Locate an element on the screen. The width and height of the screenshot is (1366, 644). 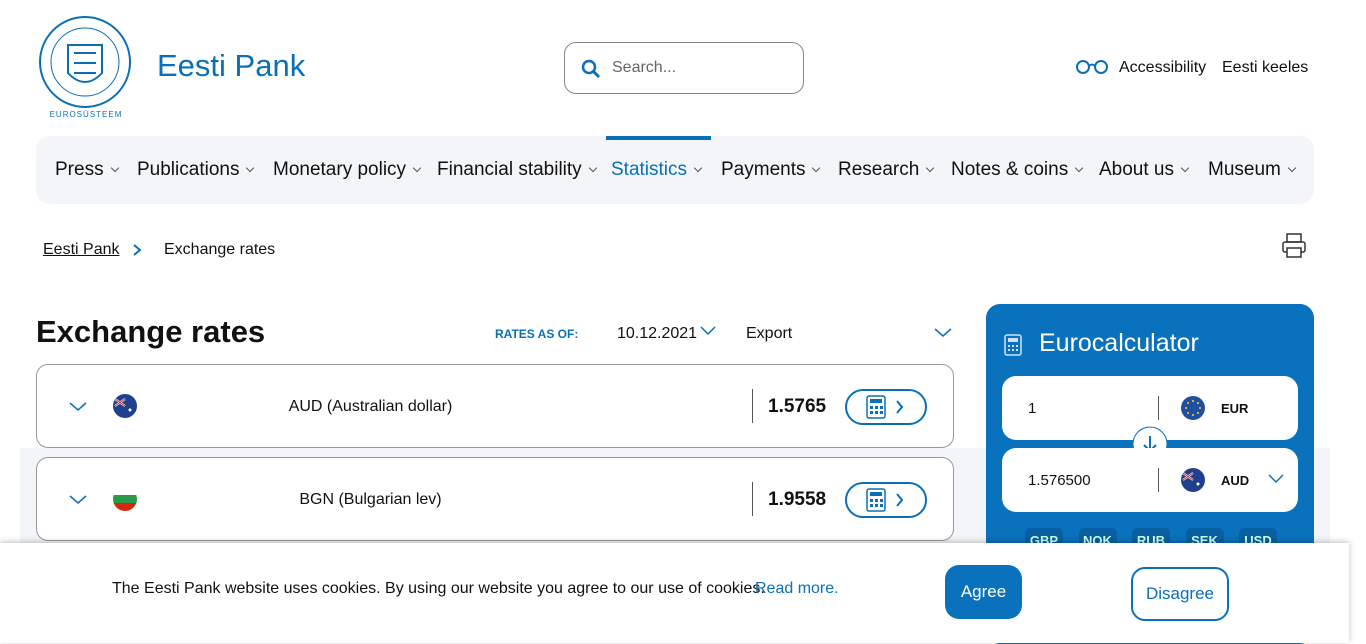
nav-item: About us is located at coordinates (1144, 170).